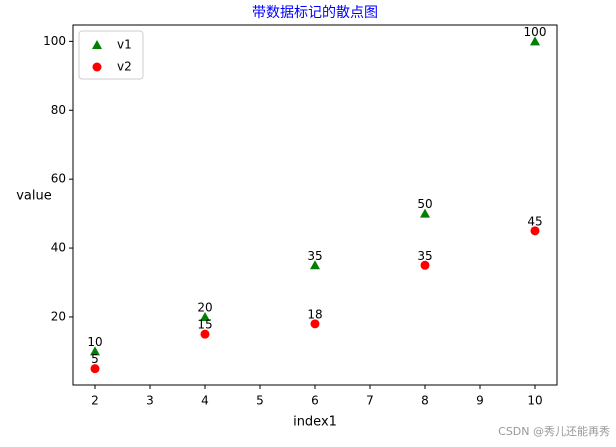 Image resolution: width=616 pixels, height=447 pixels. I want to click on data-label: 20, so click(204, 307).